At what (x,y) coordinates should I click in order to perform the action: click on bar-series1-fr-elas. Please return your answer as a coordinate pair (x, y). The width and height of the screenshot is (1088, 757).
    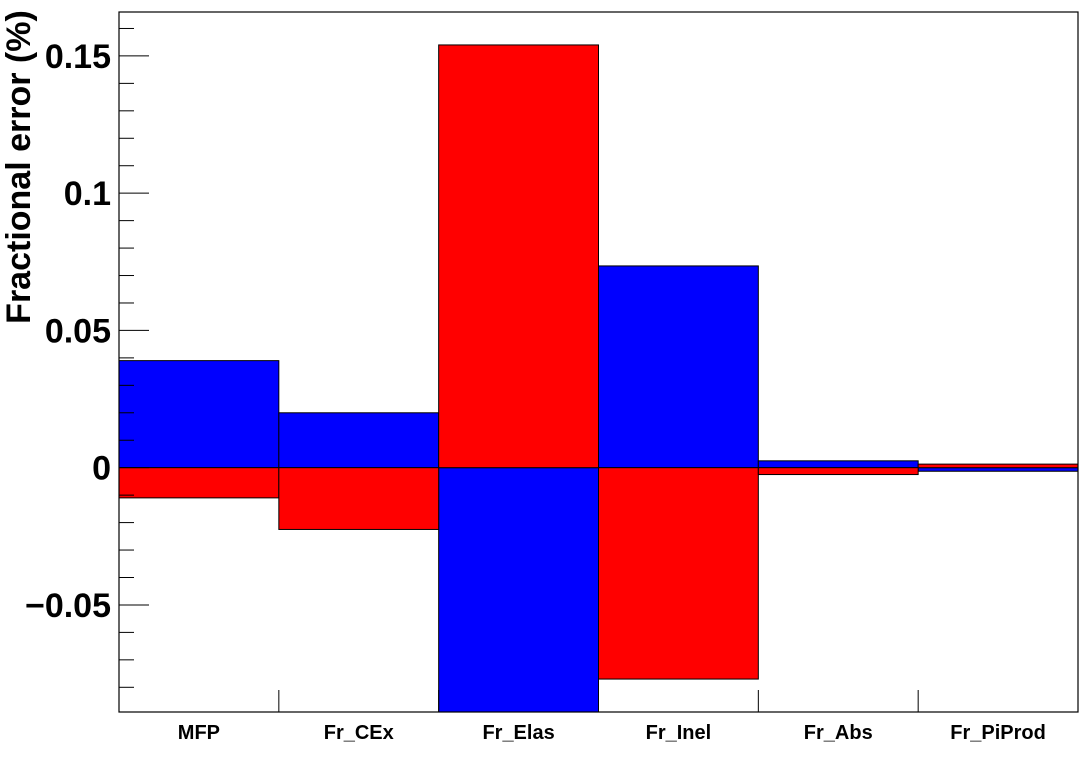
    Looking at the image, I should click on (518, 589).